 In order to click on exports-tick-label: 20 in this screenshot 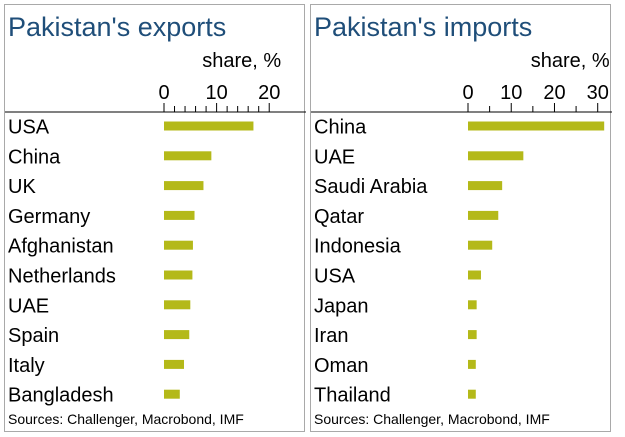, I will do `click(269, 93)`.